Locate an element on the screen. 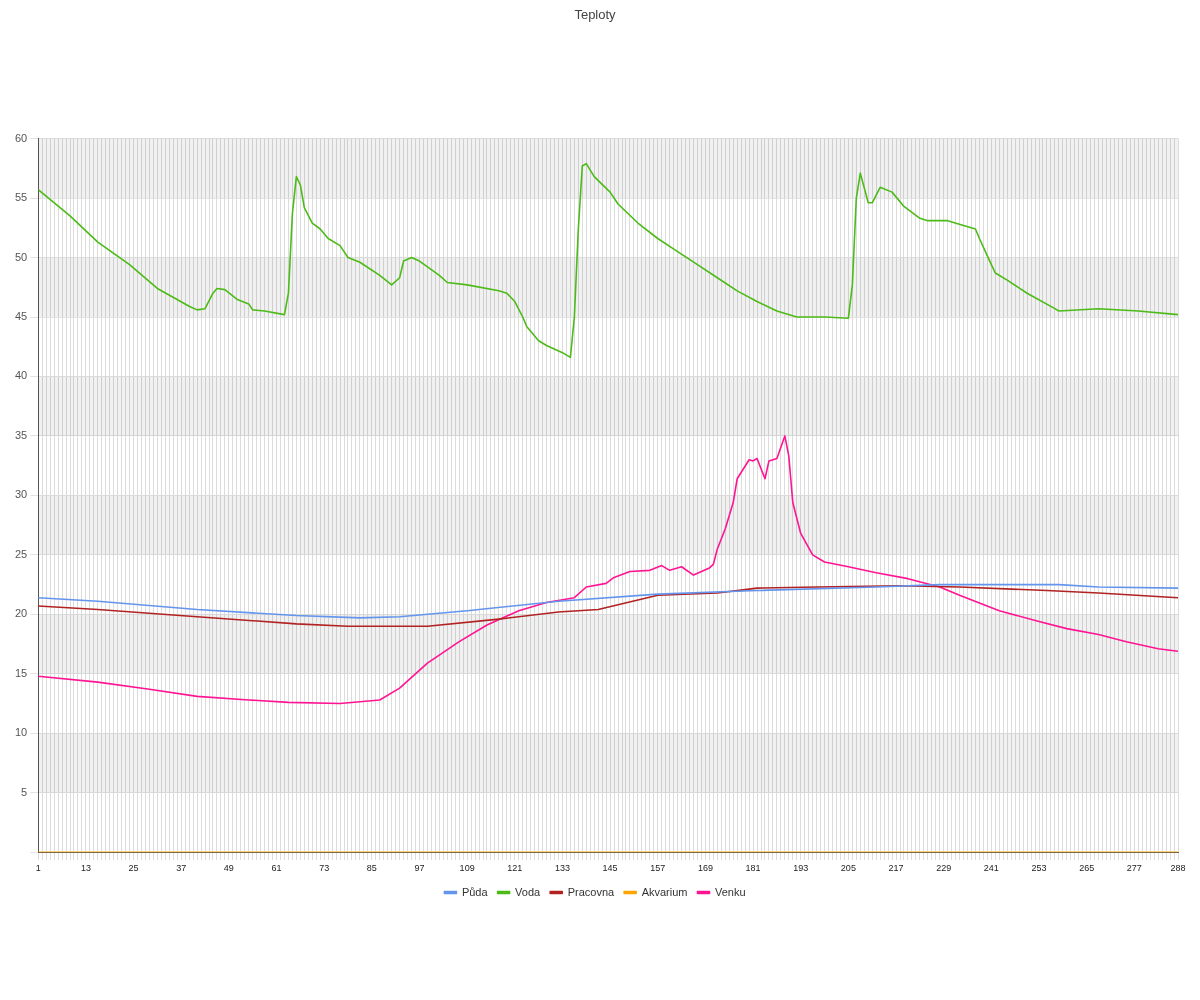  x-tick-label: 109 is located at coordinates (467, 868).